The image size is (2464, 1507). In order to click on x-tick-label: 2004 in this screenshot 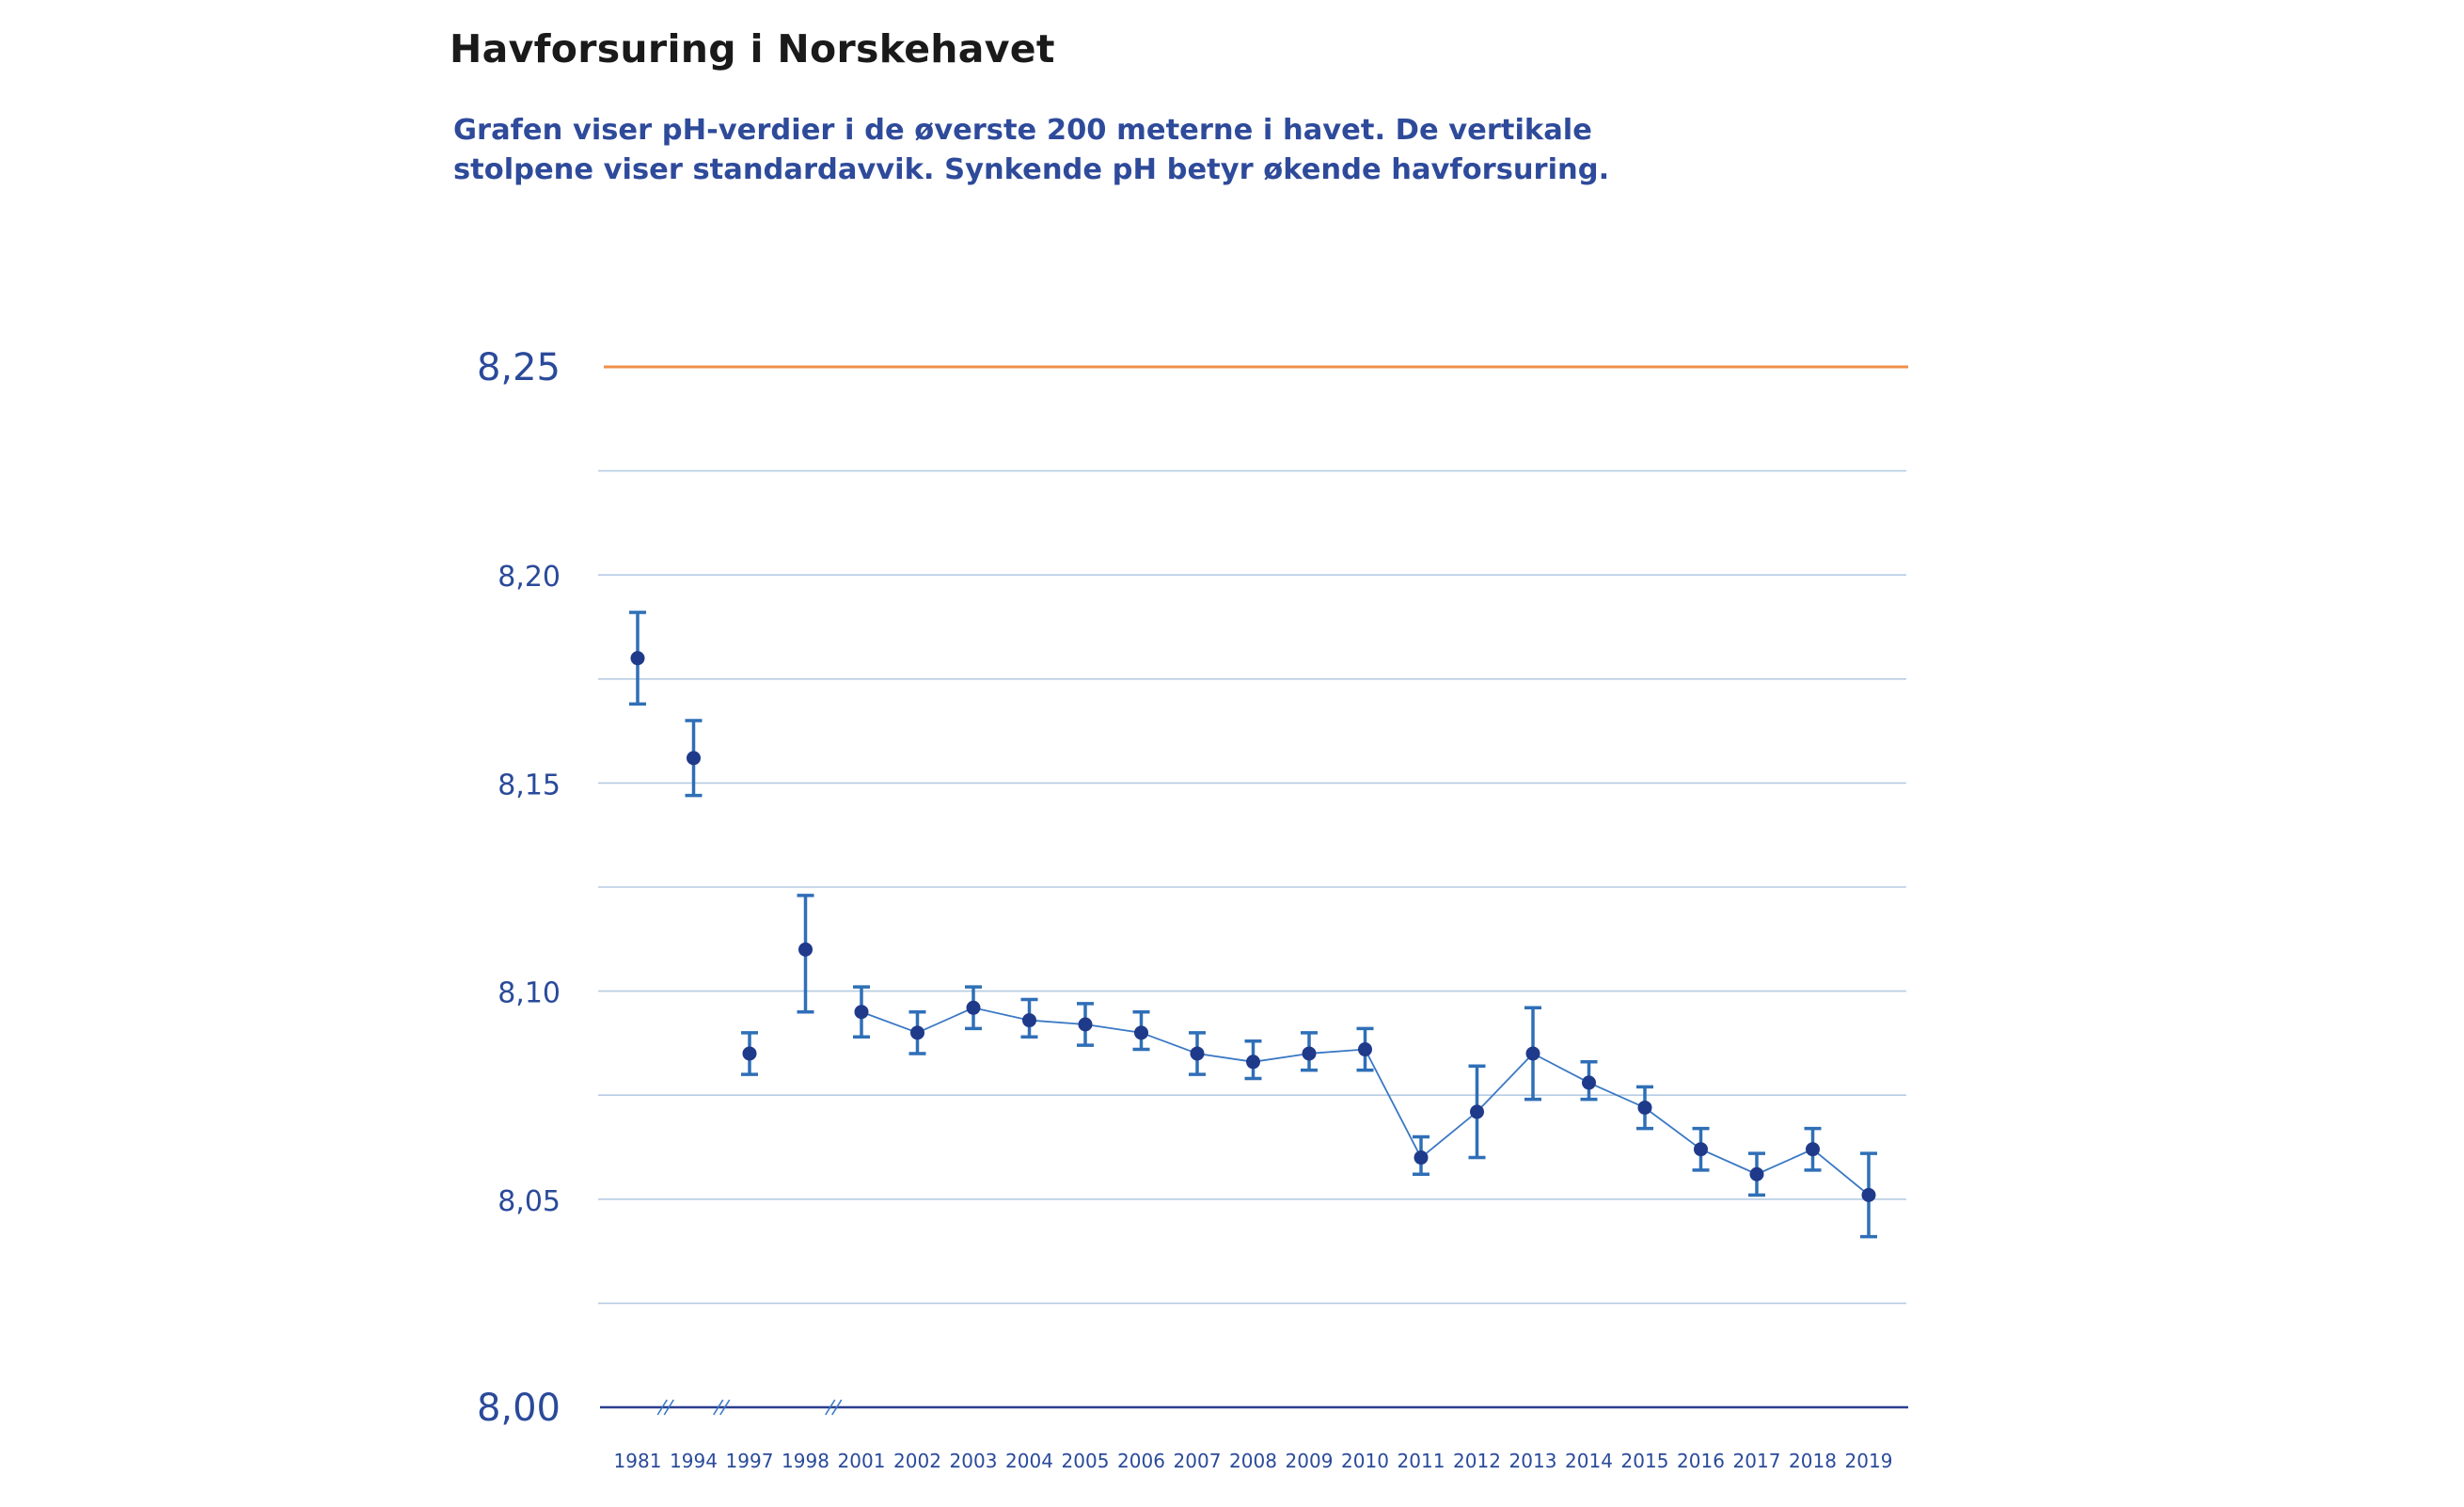, I will do `click(1029, 1461)`.